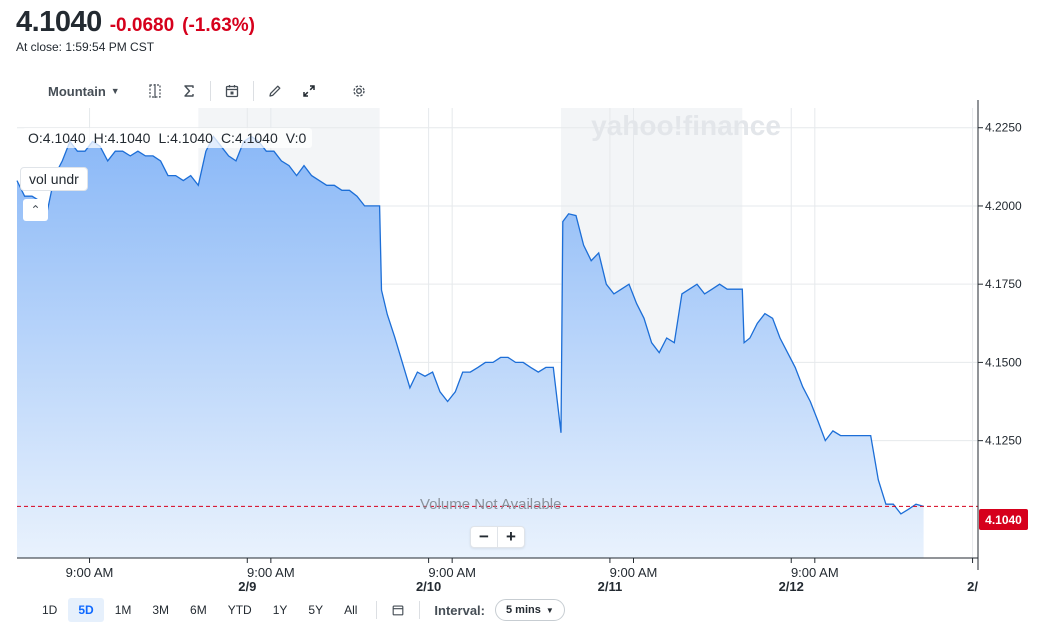 The width and height of the screenshot is (1053, 640). Describe the element at coordinates (57, 138) in the screenshot. I see `ohlc-open: O:4.1040` at that location.